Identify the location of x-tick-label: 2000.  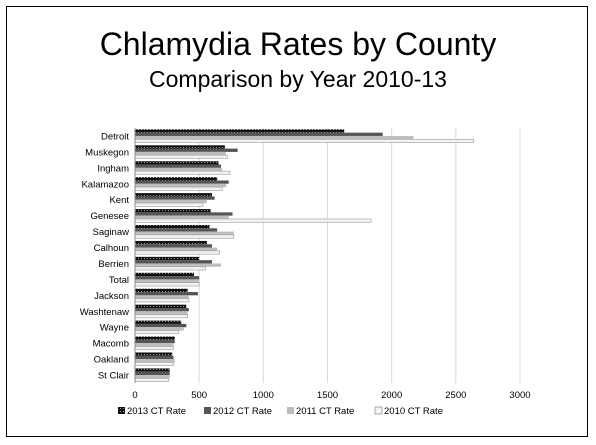
(391, 395).